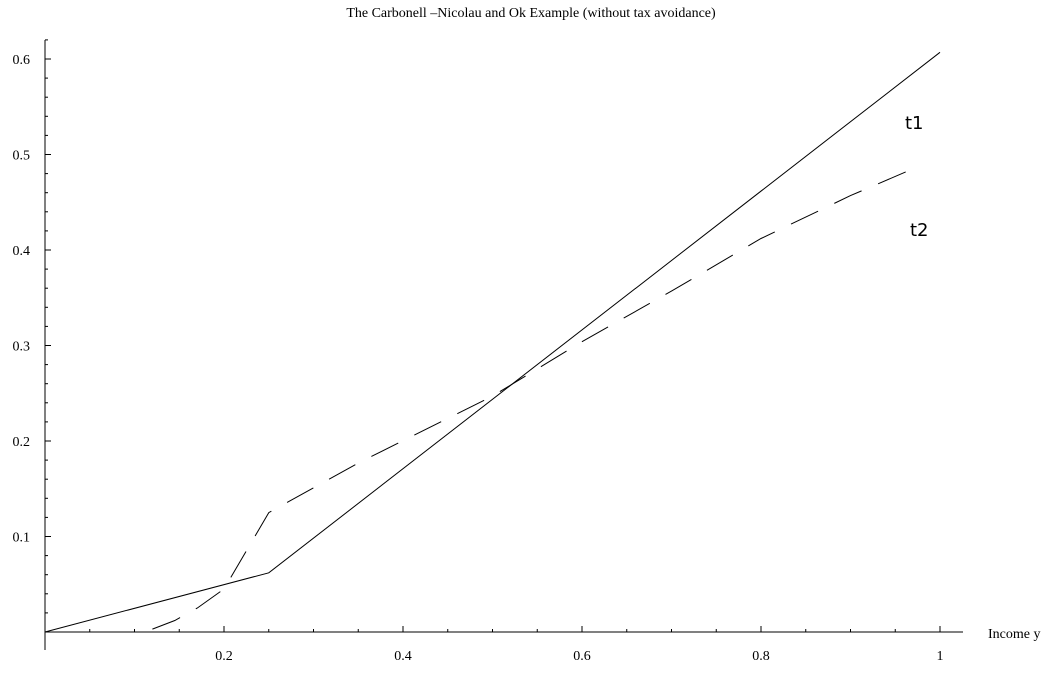  What do you see at coordinates (22, 60) in the screenshot?
I see `y-tick-label: 0.6` at bounding box center [22, 60].